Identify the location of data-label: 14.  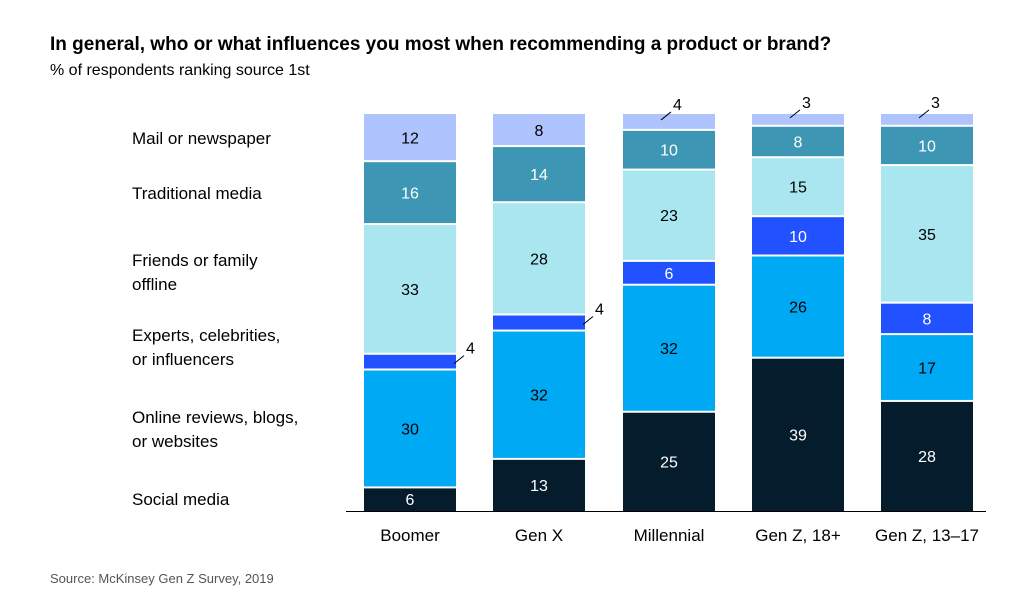
(539, 175).